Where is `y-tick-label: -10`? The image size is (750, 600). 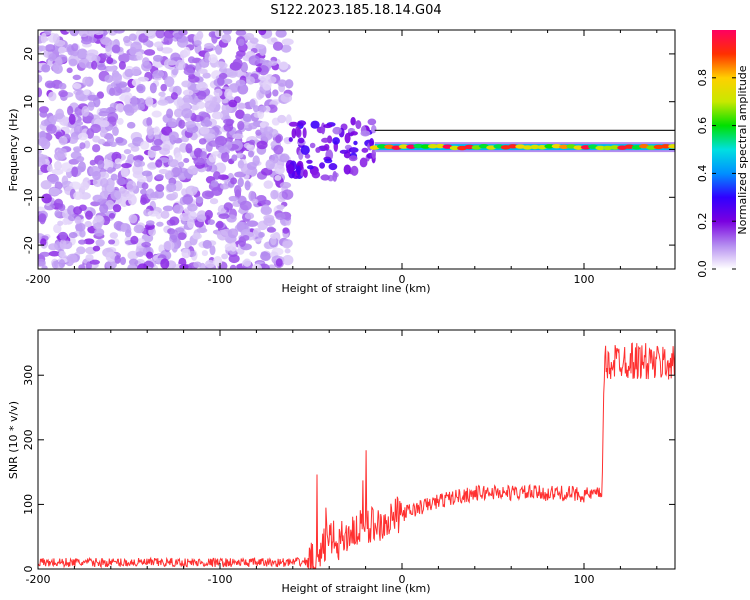
y-tick-label: -10 is located at coordinates (28, 197).